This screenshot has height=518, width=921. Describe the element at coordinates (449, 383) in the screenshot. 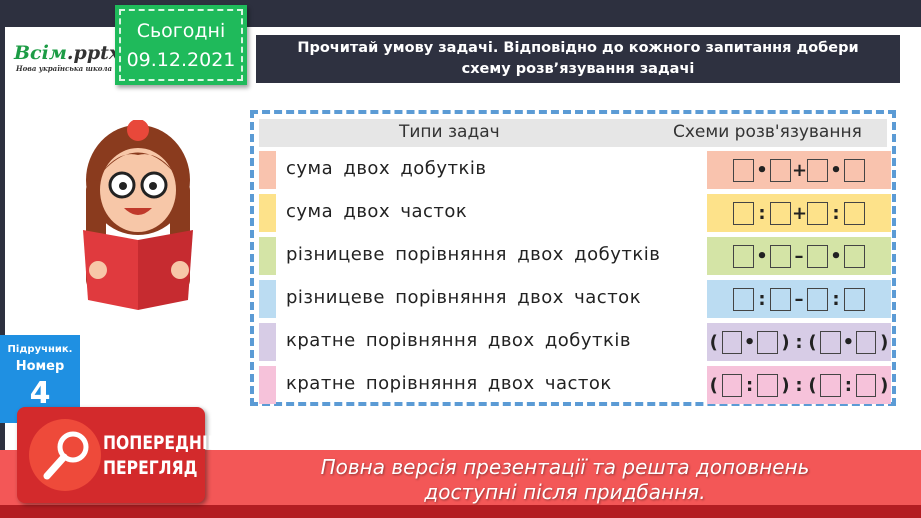

I see `task-type: кратне порівняння двох часток` at that location.